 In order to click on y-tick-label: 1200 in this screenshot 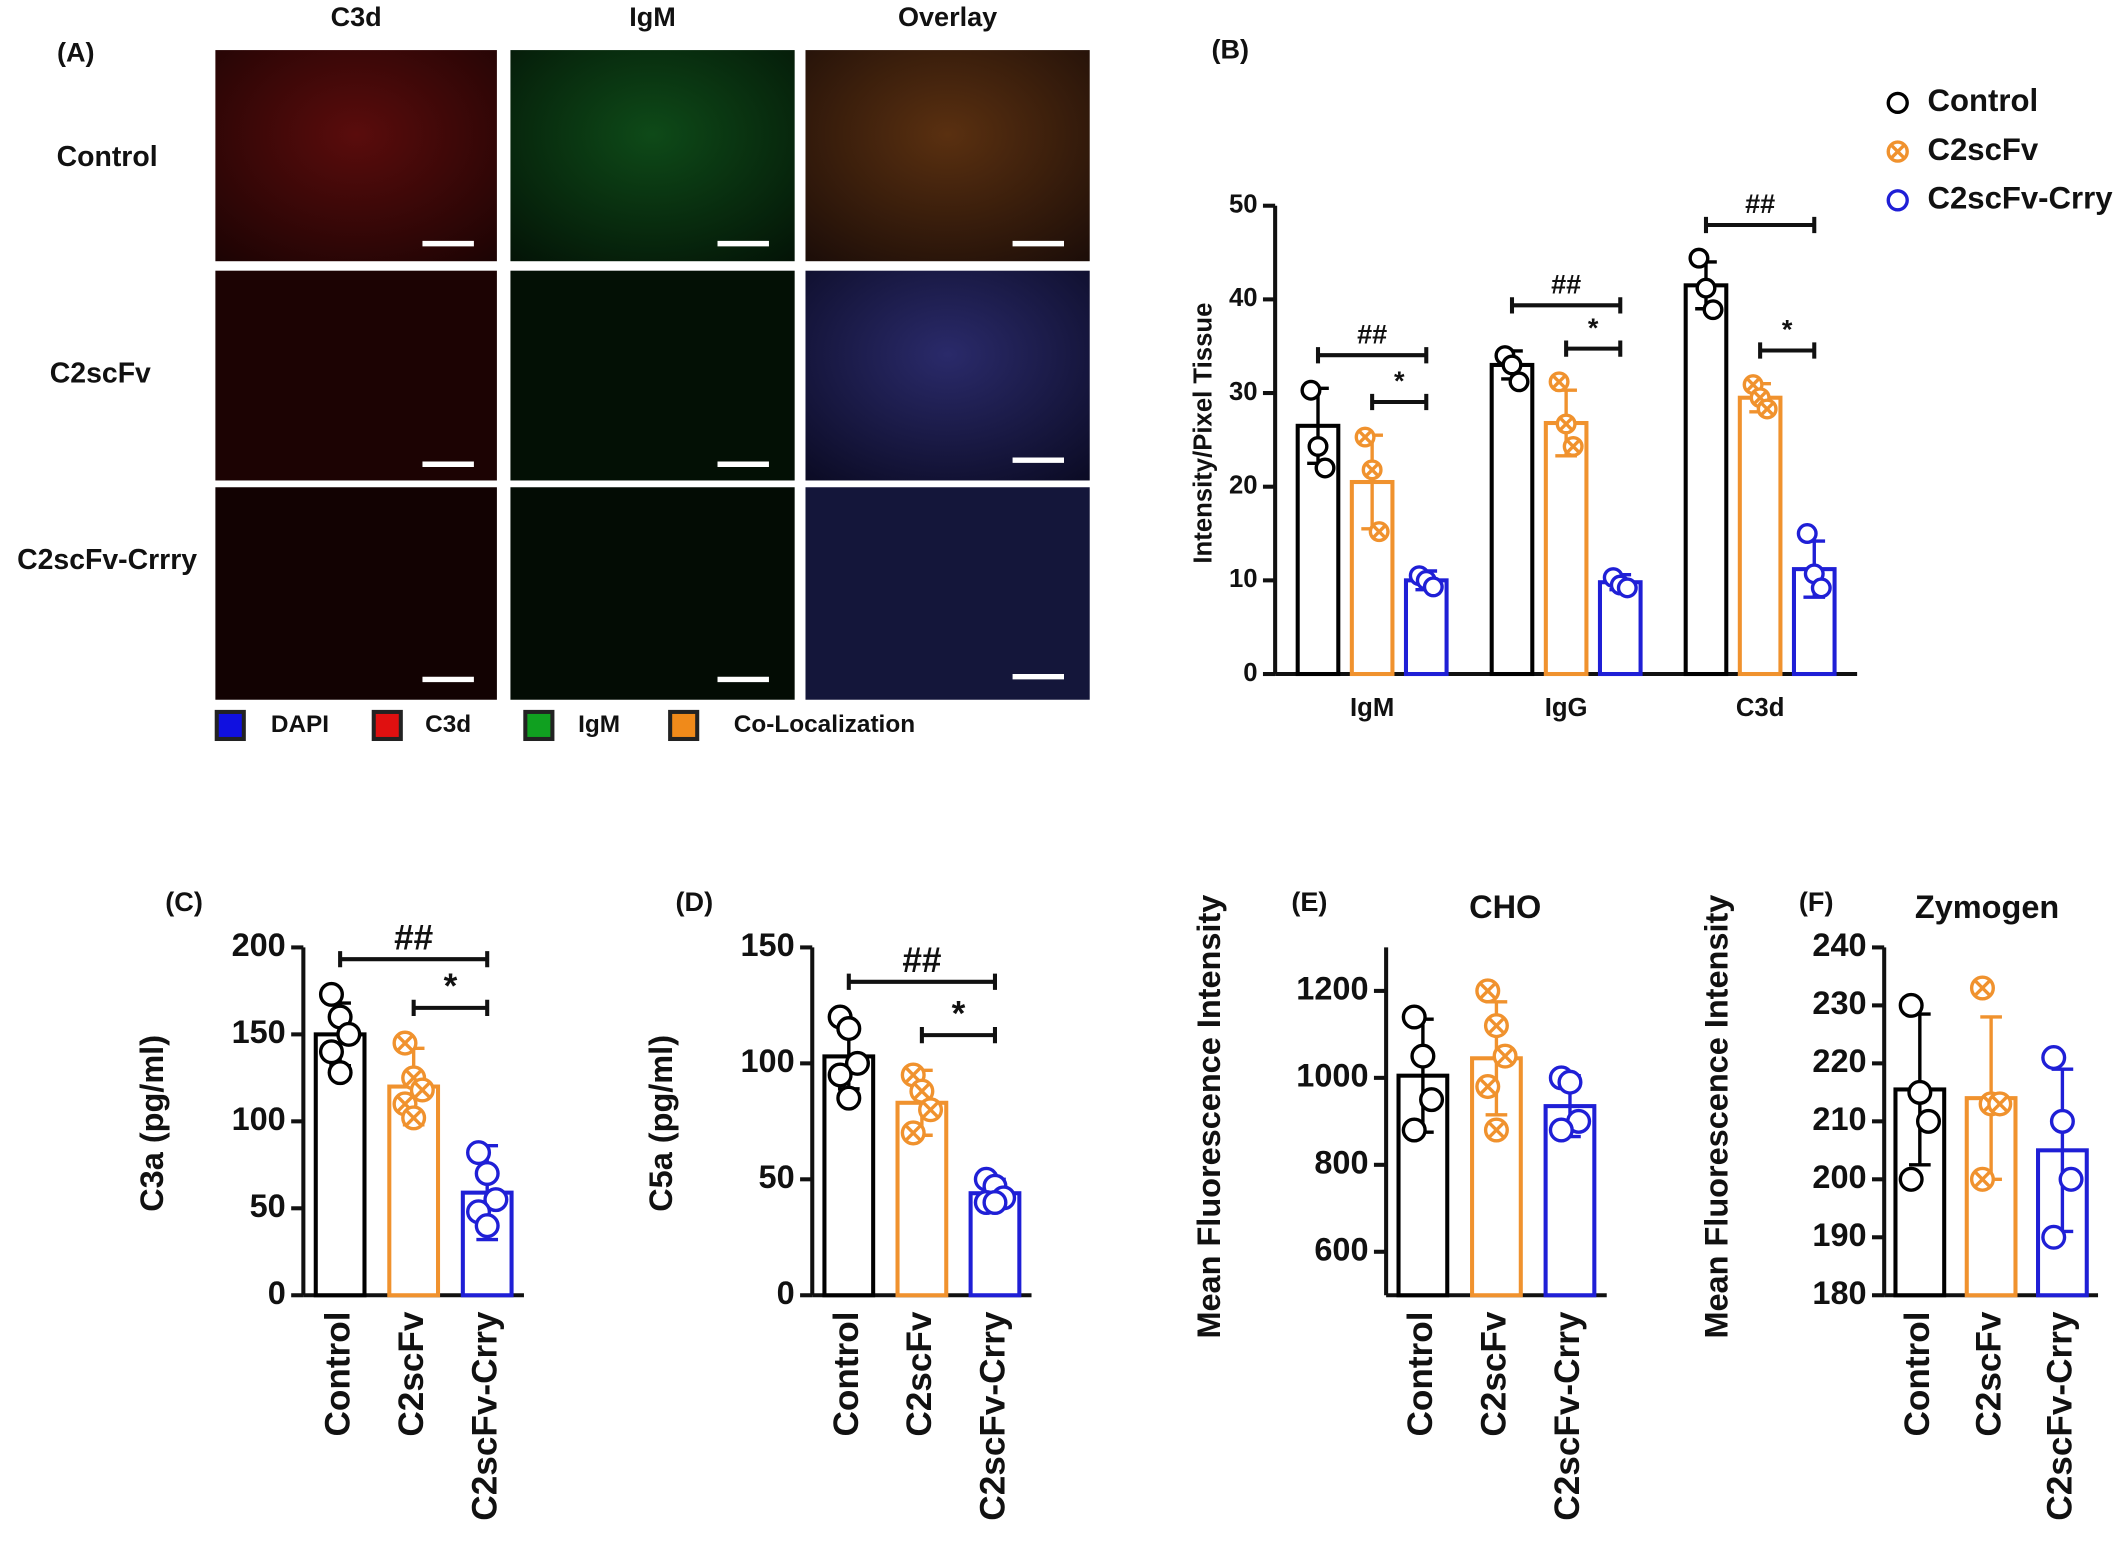, I will do `click(1332, 988)`.